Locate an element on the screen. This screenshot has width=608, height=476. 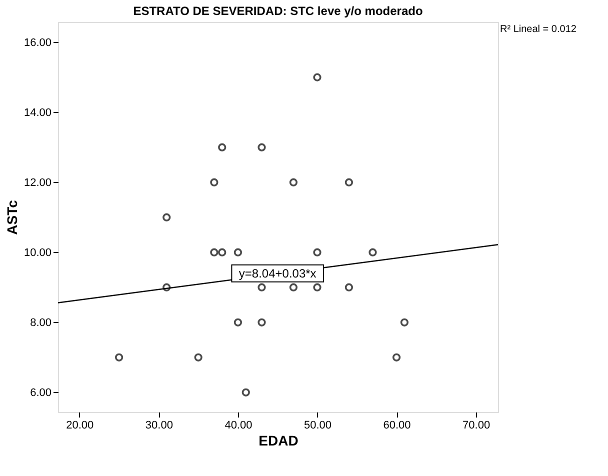
text: R² Lineal = 0.012 is located at coordinates (538, 29).